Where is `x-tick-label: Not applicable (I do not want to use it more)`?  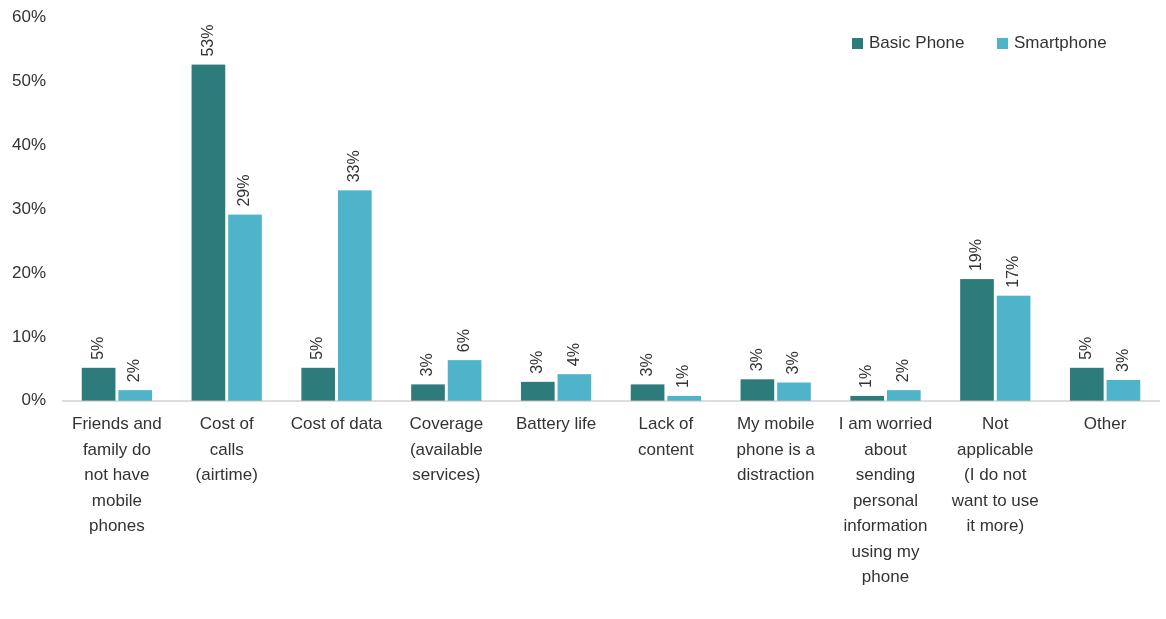 x-tick-label: Not applicable (I do not want to use it more) is located at coordinates (994, 474).